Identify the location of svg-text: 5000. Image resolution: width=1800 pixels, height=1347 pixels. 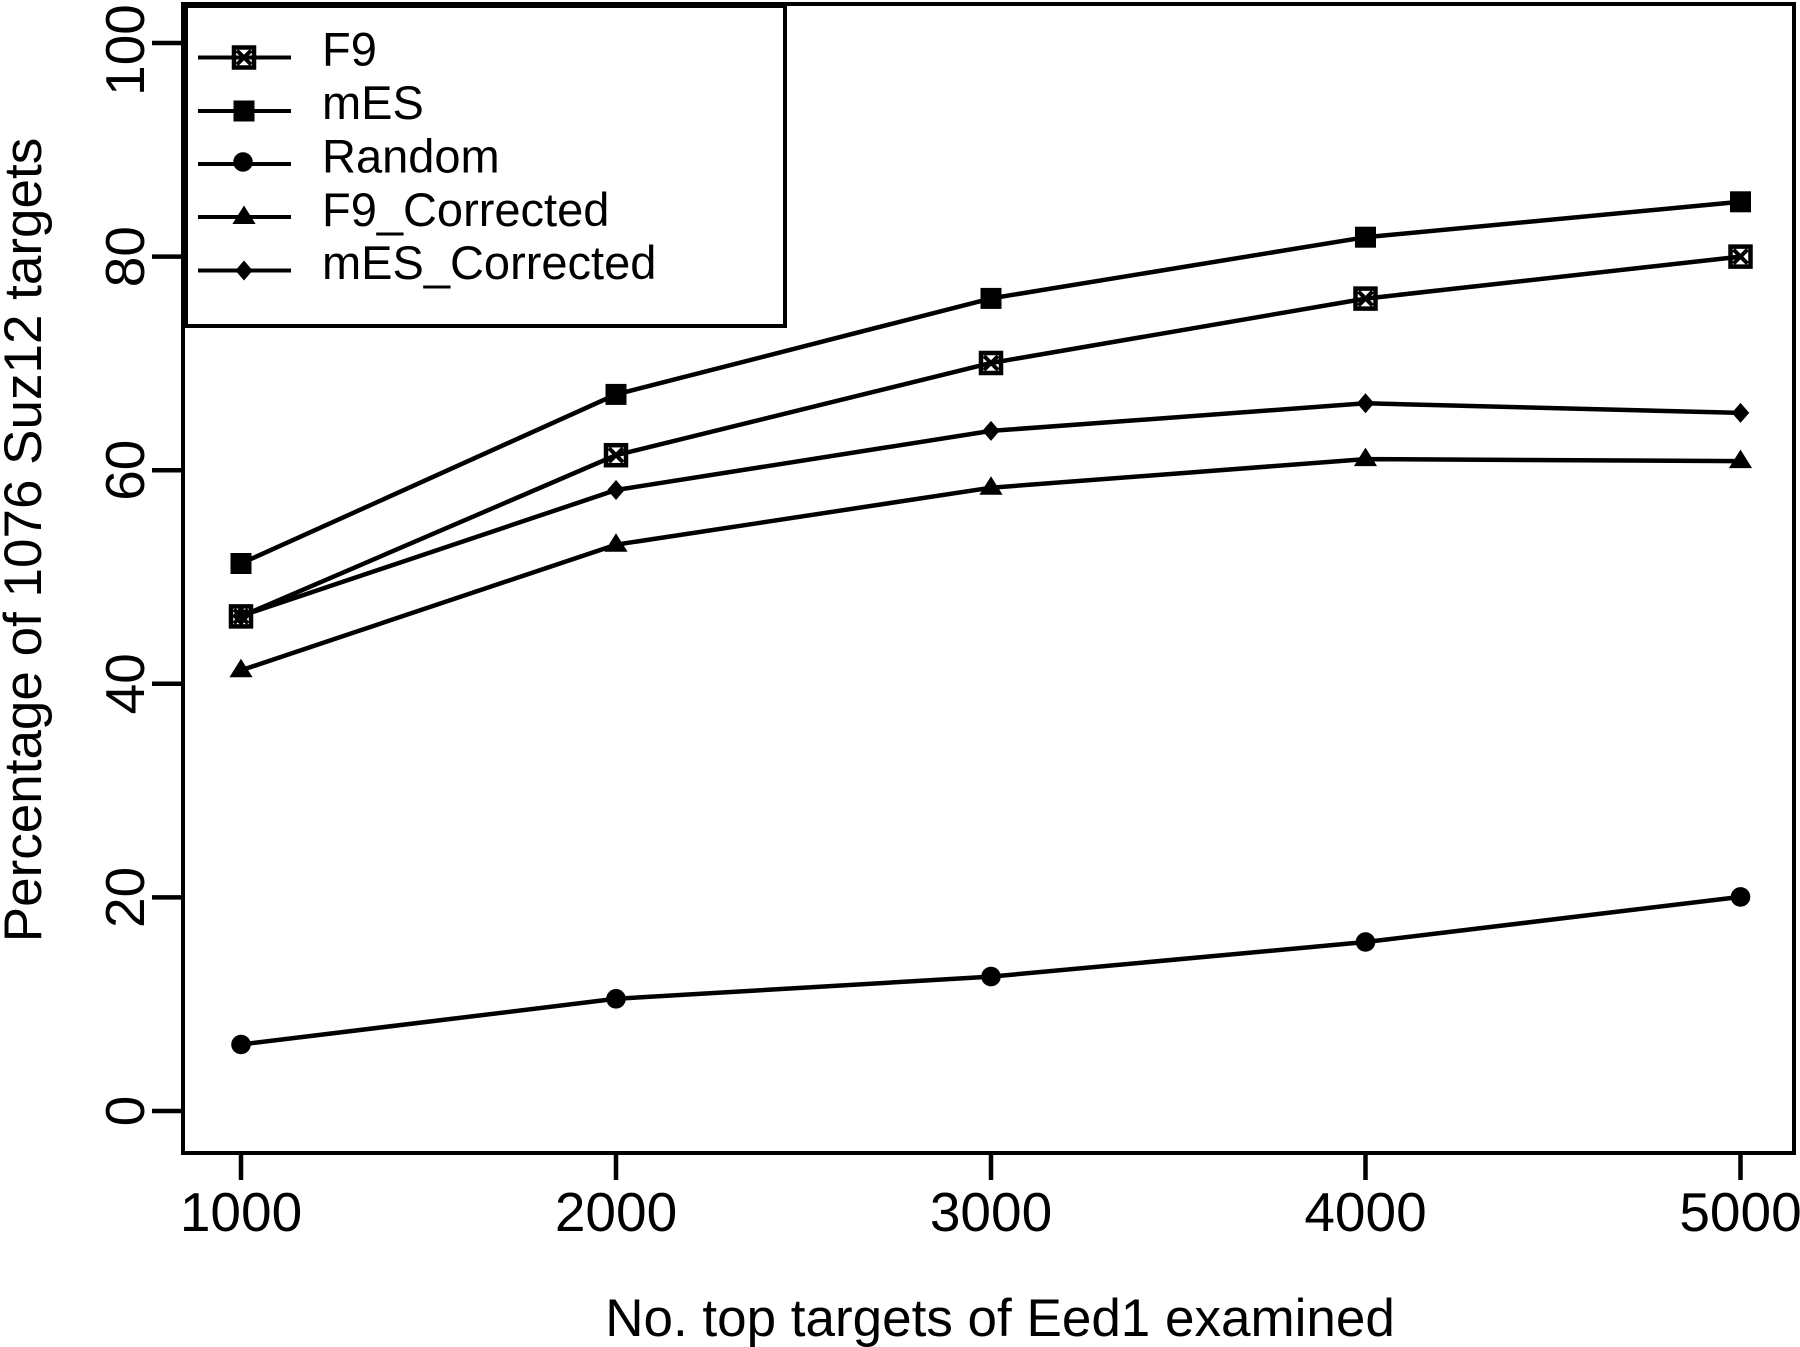
(1739, 1212).